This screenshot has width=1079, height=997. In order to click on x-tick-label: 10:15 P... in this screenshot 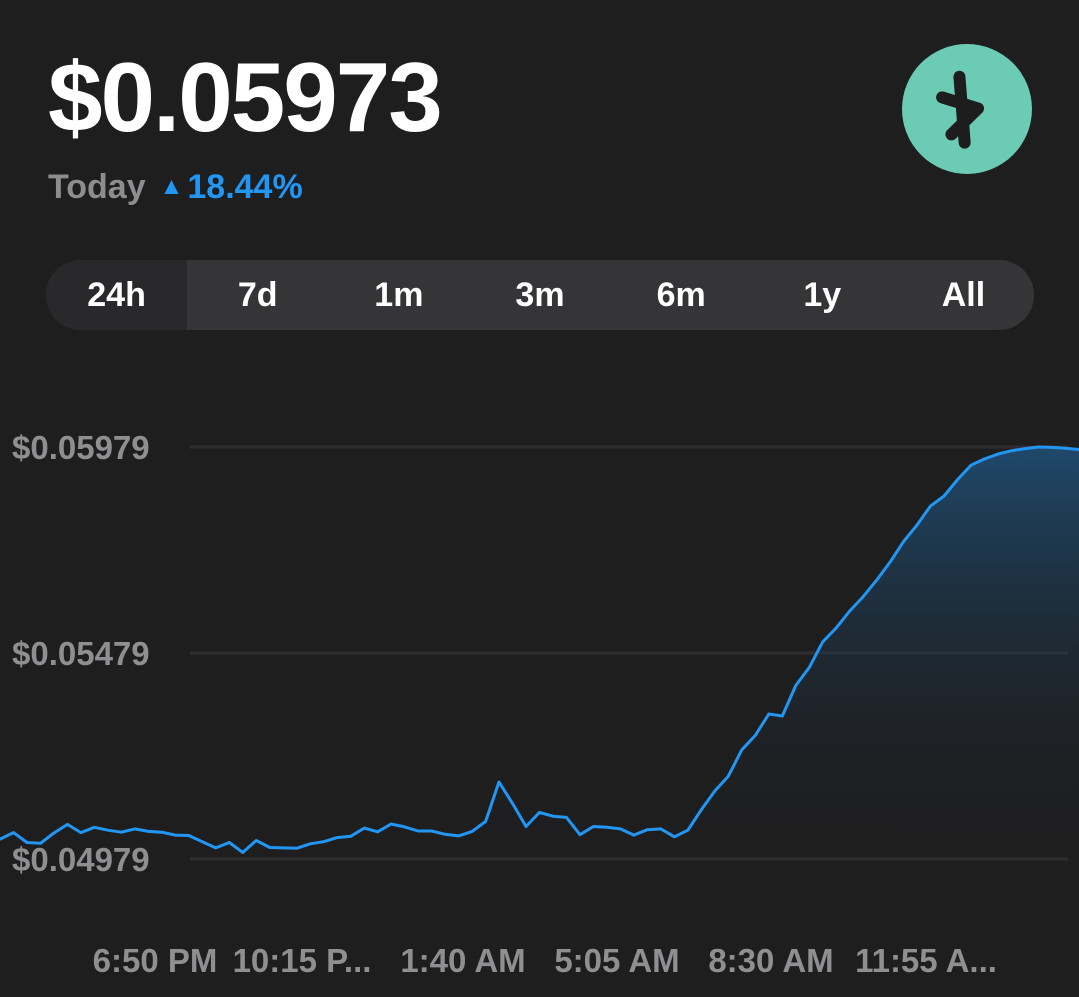, I will do `click(302, 960)`.